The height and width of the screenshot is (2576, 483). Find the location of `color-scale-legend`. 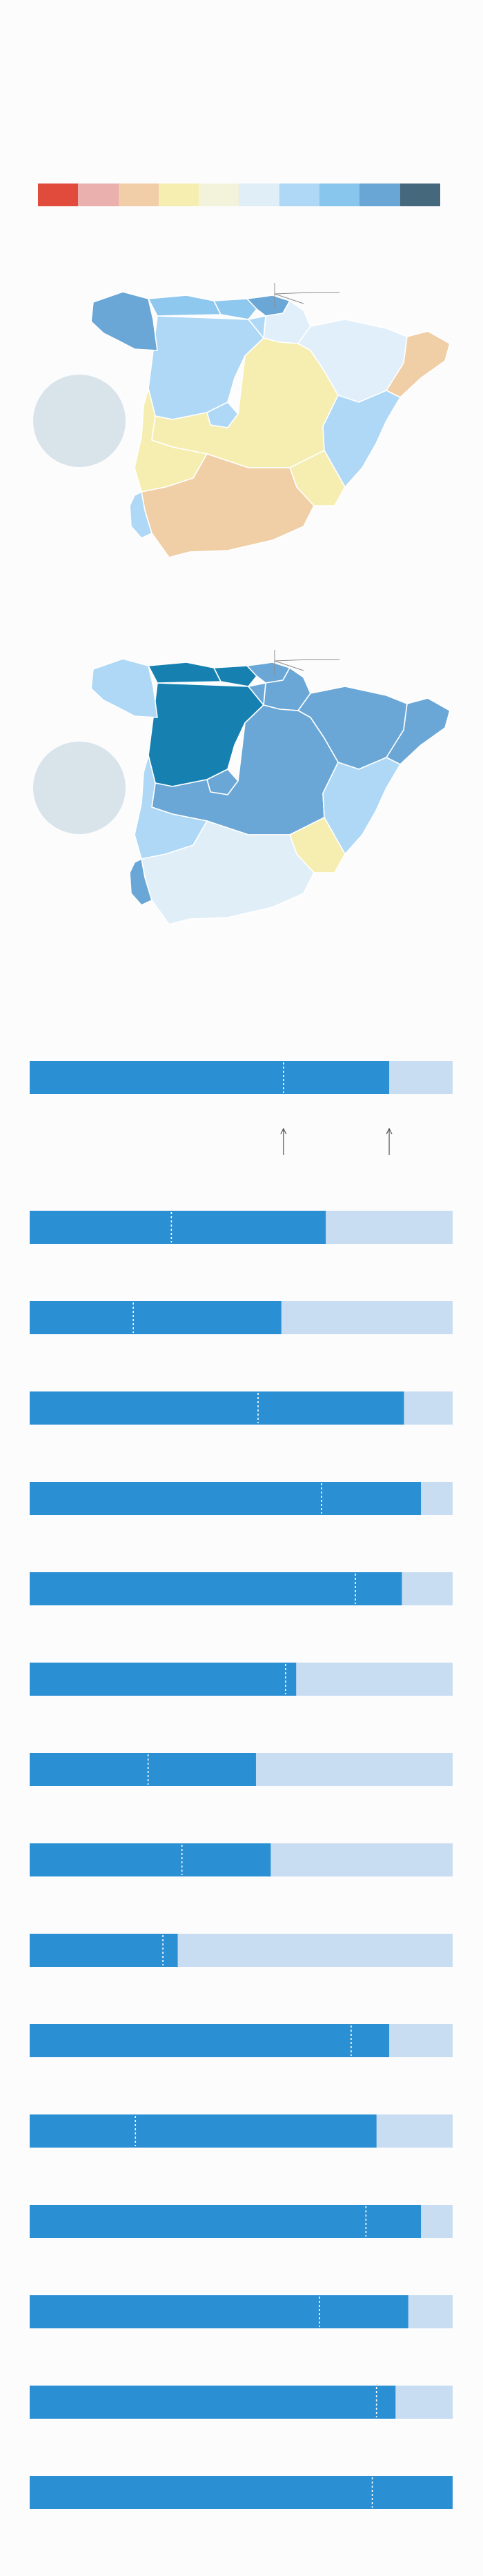

color-scale-legend is located at coordinates (239, 195).